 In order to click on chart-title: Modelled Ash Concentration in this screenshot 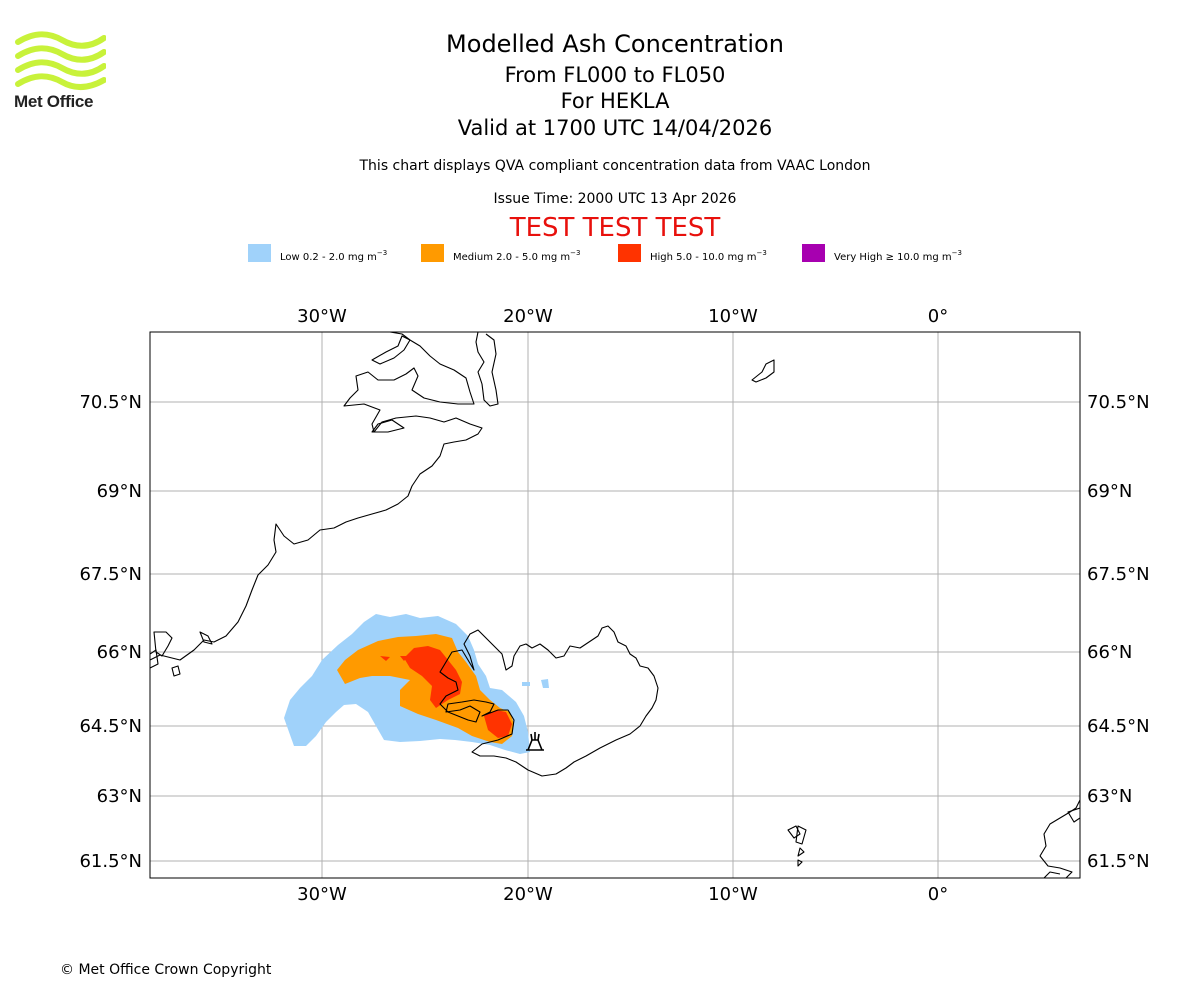, I will do `click(615, 44)`.